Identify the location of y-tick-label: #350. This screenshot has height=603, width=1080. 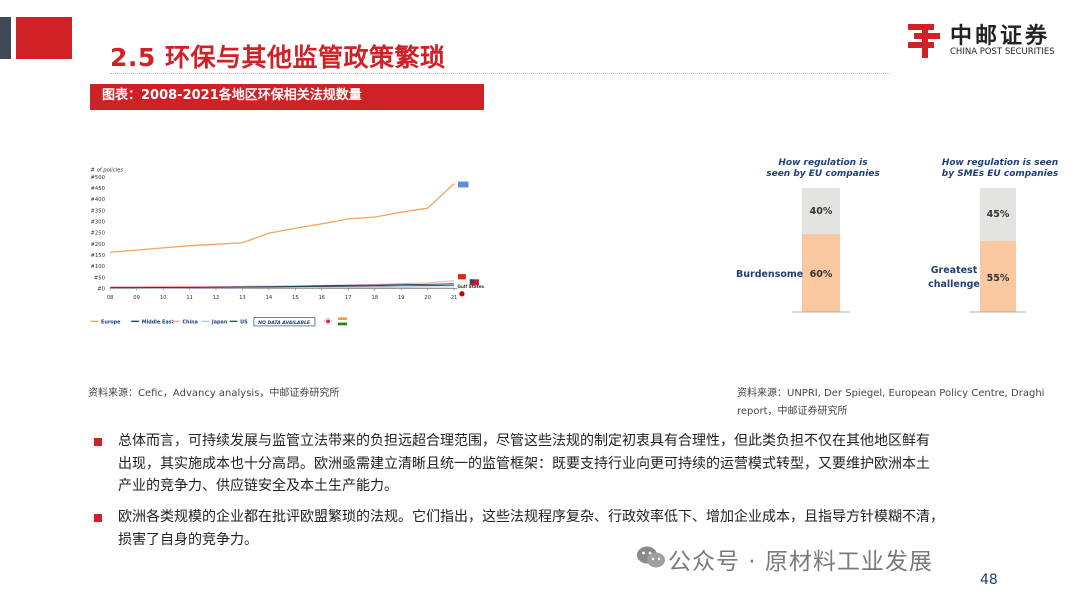
(98, 211).